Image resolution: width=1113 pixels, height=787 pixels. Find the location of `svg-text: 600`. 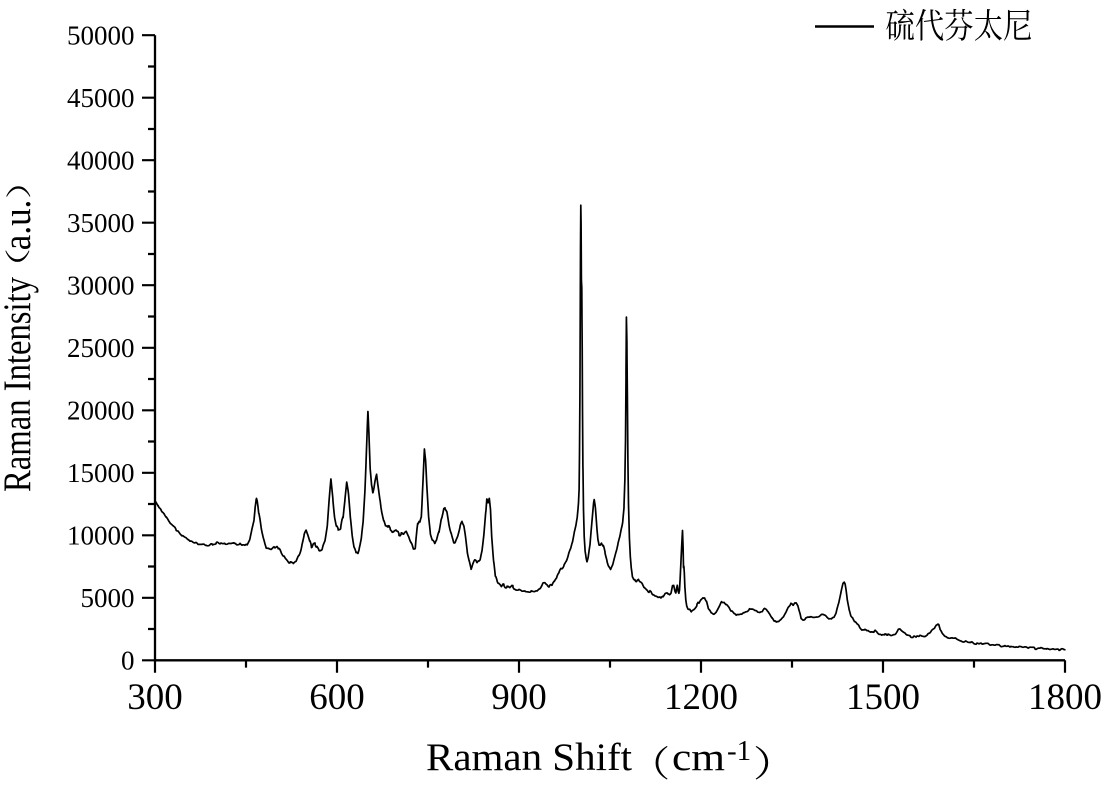

svg-text: 600 is located at coordinates (337, 697).